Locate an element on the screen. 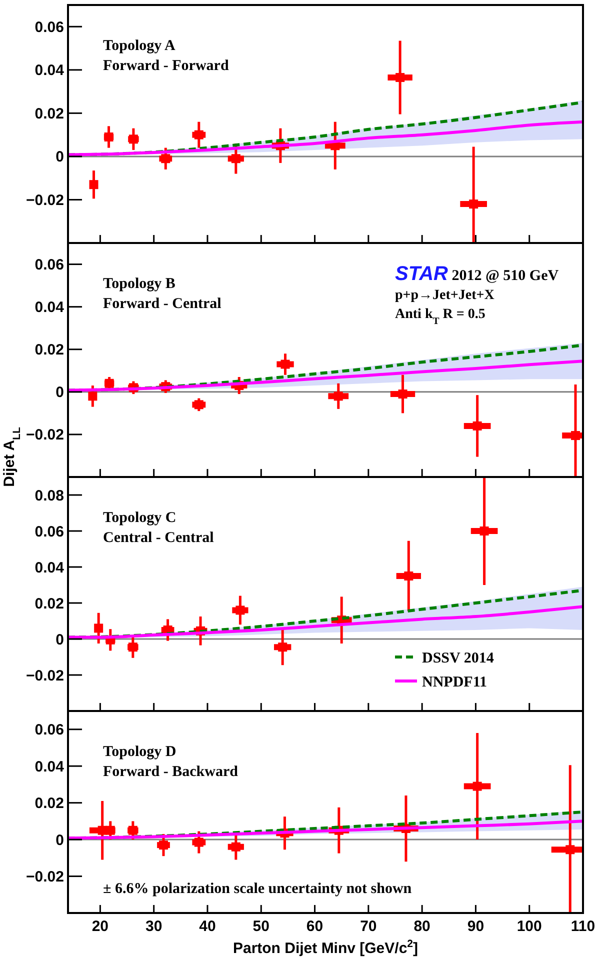 This screenshot has width=597, height=958. x-tick-label: 60 is located at coordinates (315, 926).